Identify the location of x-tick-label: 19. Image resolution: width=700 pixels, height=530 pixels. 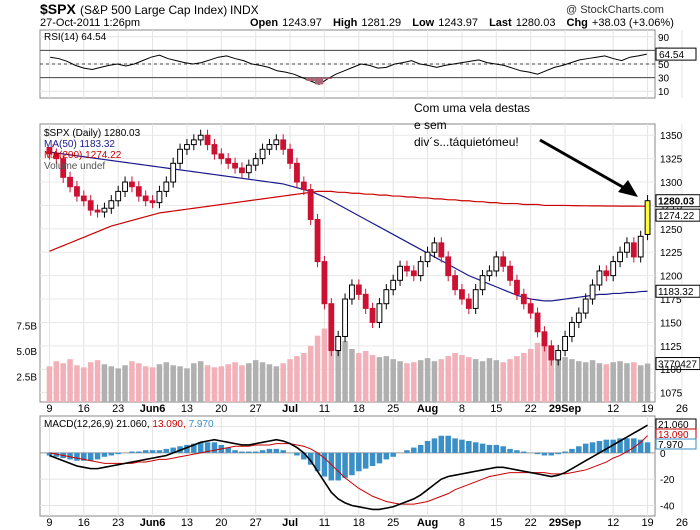
(647, 409).